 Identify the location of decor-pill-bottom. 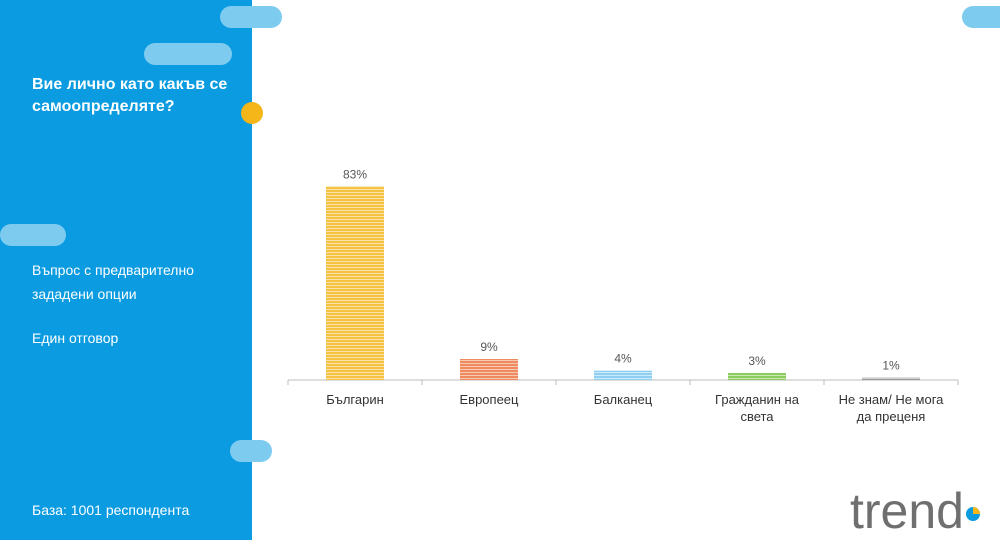
(251, 451).